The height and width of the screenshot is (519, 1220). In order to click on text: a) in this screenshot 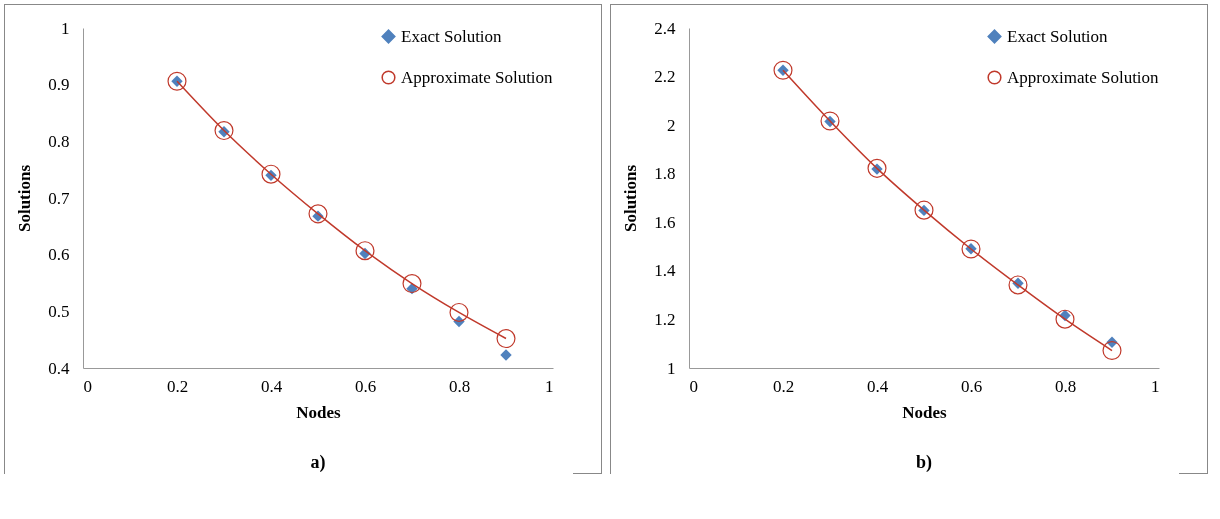, I will do `click(318, 462)`.